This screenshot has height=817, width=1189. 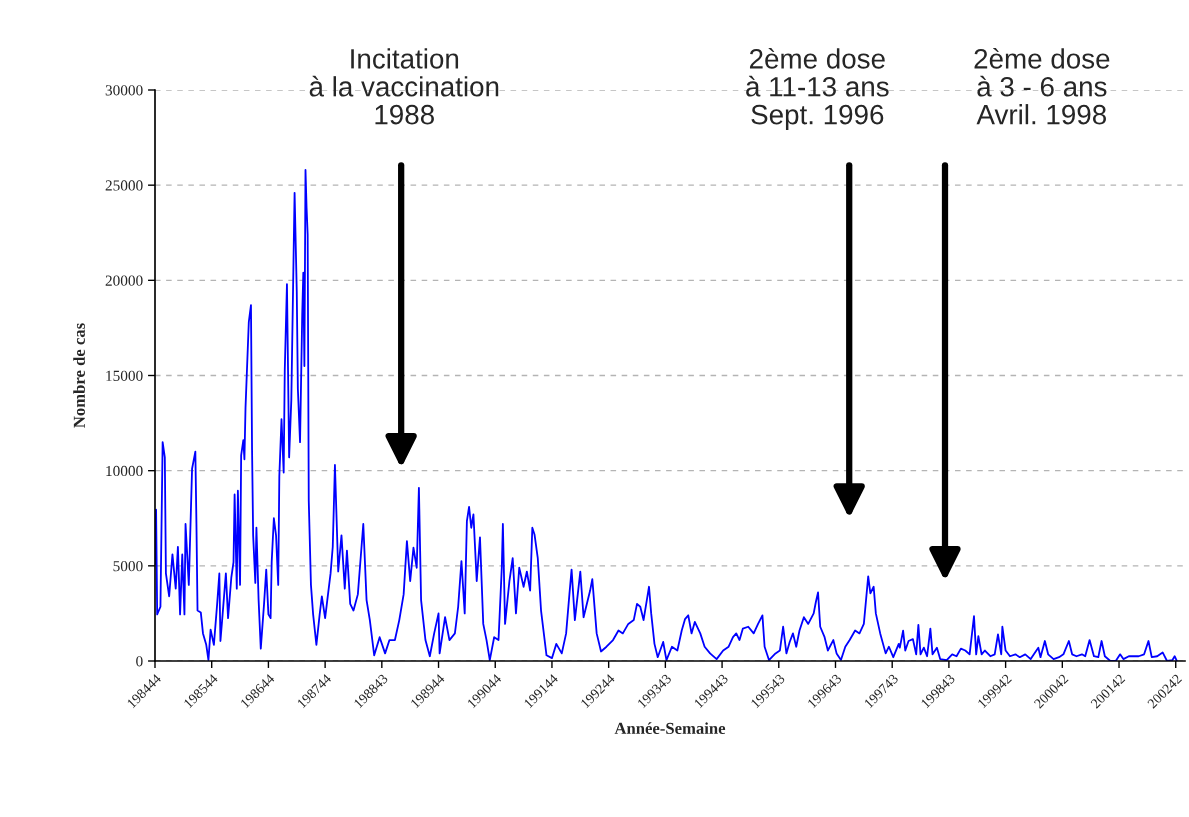 What do you see at coordinates (670, 728) in the screenshot?
I see `x-axis-title: Année-Semaine` at bounding box center [670, 728].